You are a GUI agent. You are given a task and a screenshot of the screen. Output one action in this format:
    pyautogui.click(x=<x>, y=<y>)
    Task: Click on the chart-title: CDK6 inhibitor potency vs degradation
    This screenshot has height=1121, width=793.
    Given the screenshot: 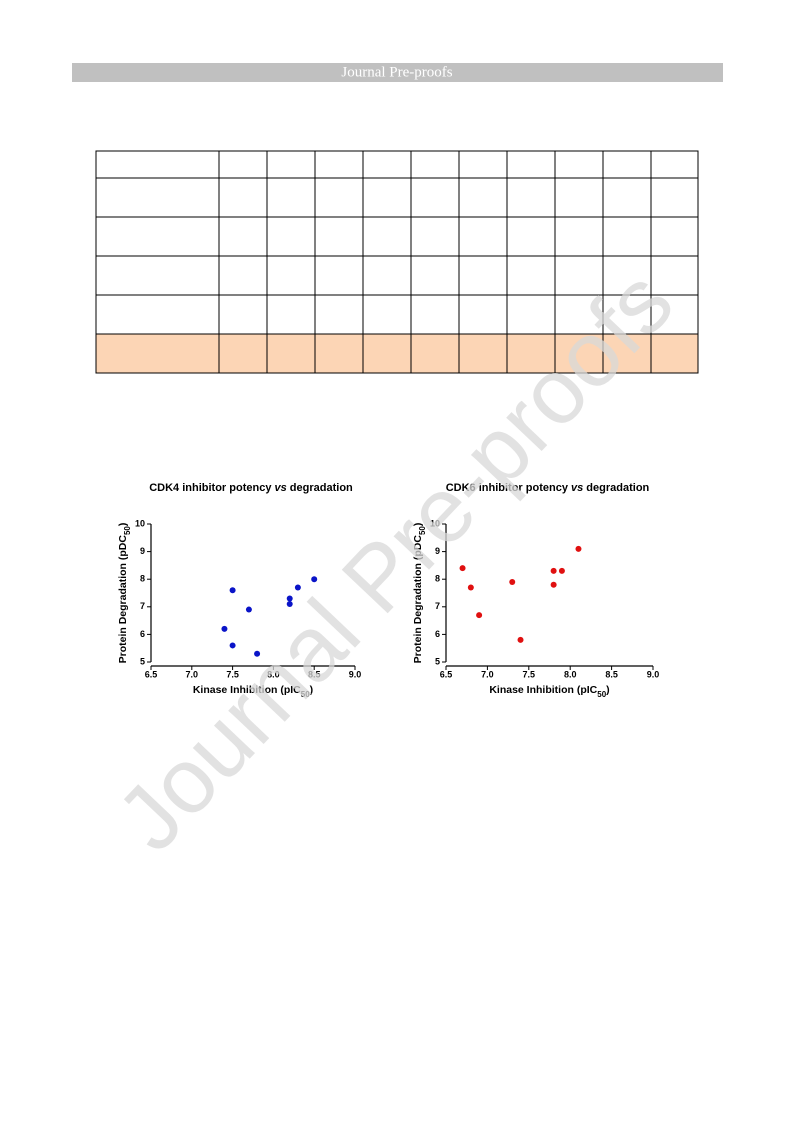 What is the action you would take?
    pyautogui.click(x=548, y=488)
    